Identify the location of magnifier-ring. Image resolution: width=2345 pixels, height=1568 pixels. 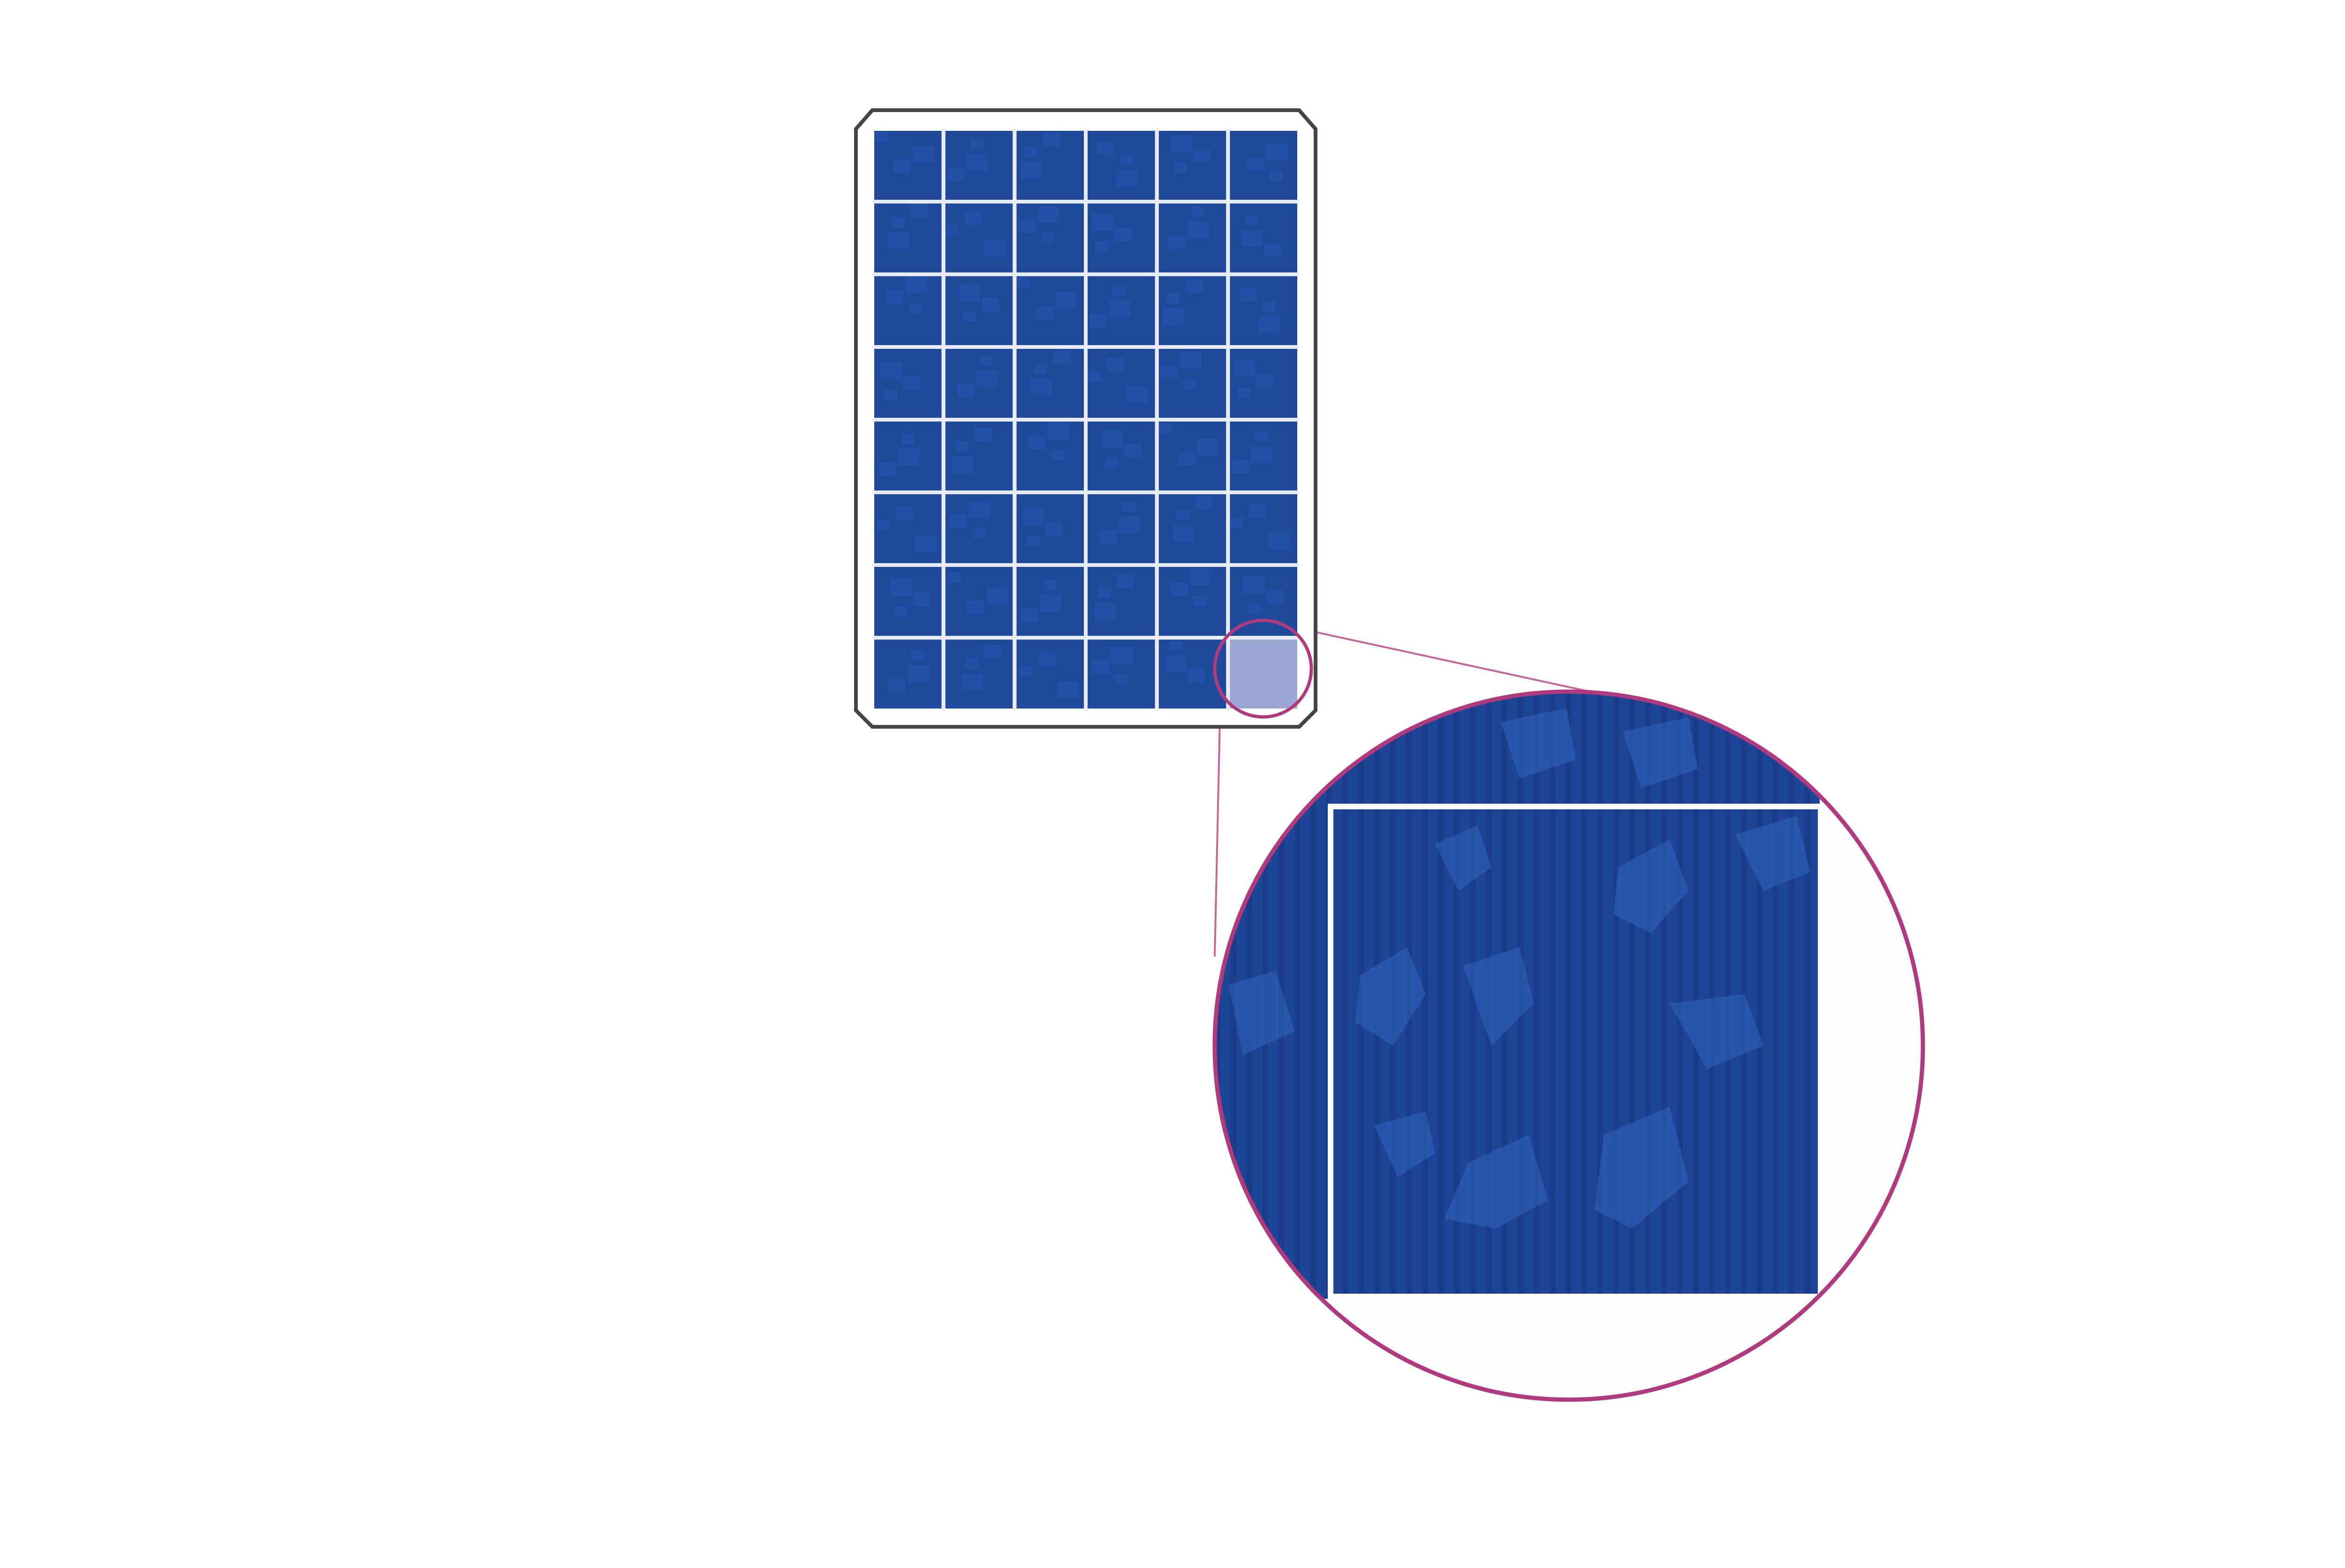
(1568, 1046).